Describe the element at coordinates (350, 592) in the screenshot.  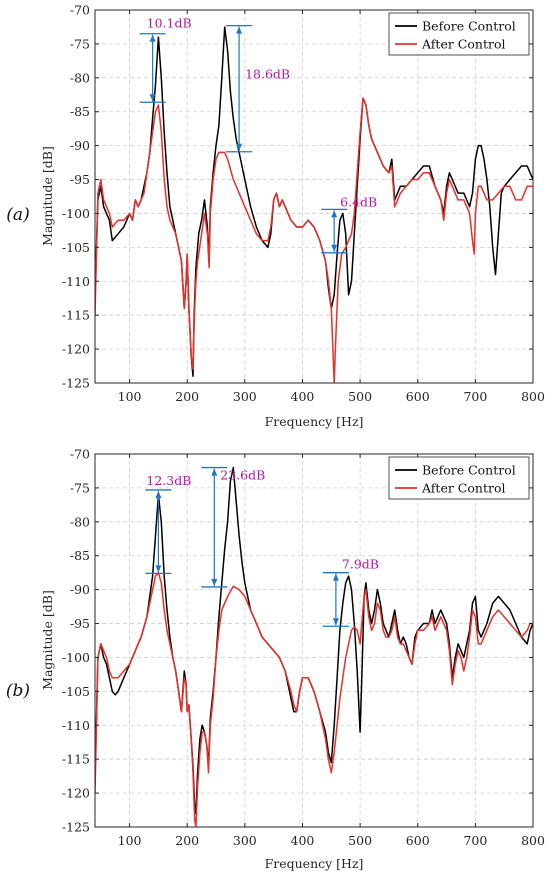
I see `annotation-2: 7.9dB` at that location.